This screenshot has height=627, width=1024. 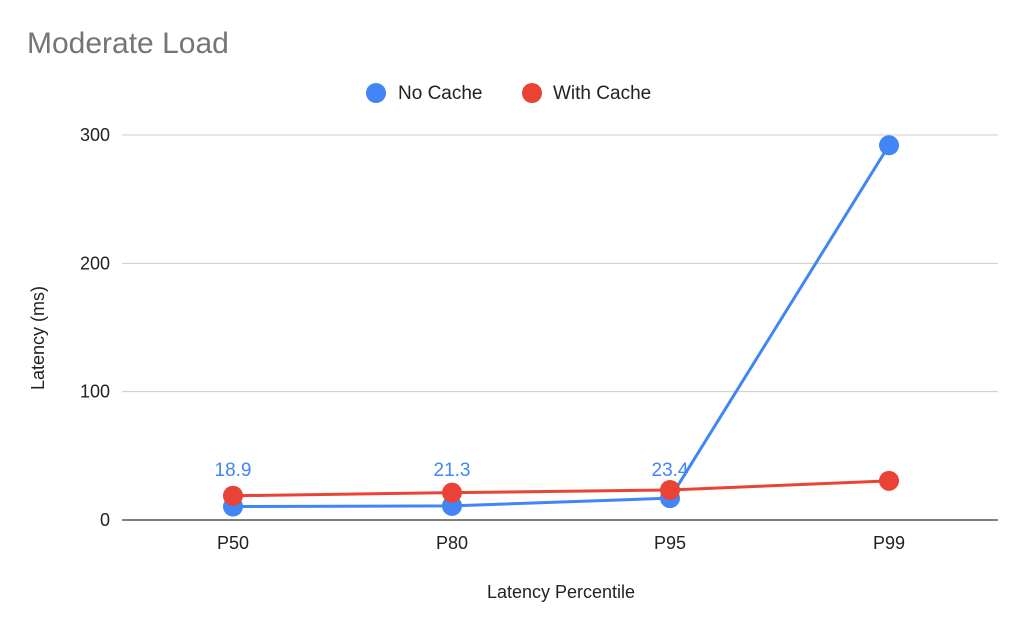 I want to click on x-axis-title: Latency Percentile, so click(x=561, y=592).